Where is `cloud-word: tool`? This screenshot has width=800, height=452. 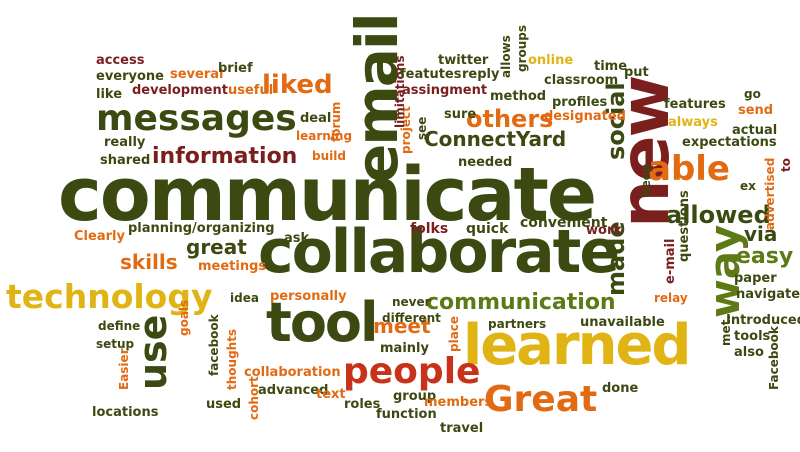
cloud-word: tool is located at coordinates (322, 322).